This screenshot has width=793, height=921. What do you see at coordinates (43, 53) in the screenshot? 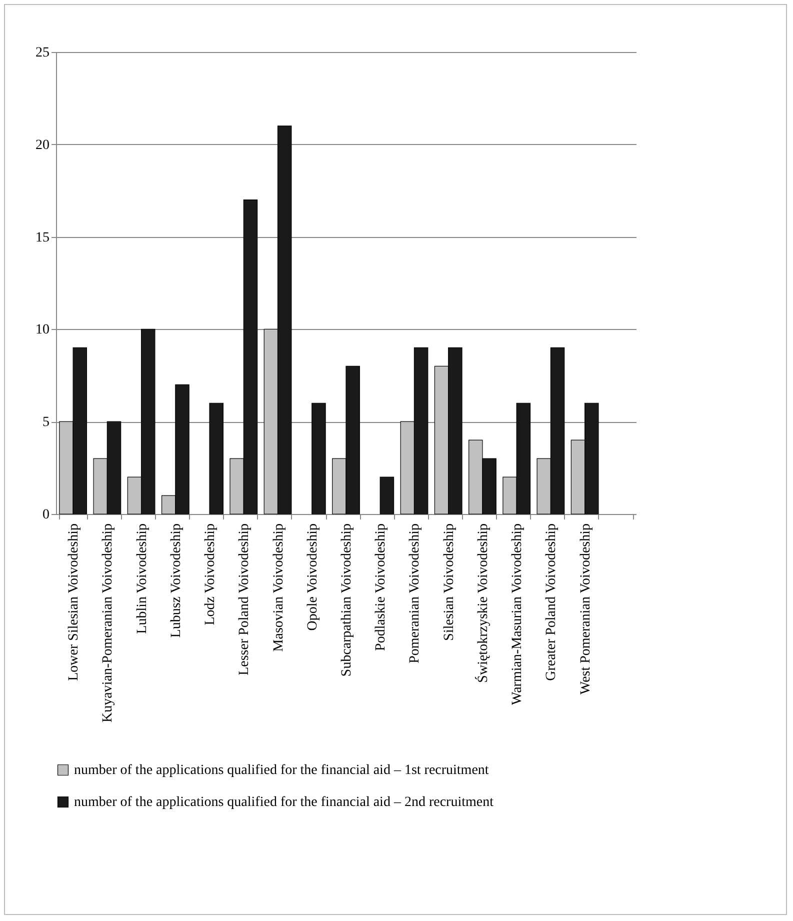
I see `y-tick-label: 25` at bounding box center [43, 53].